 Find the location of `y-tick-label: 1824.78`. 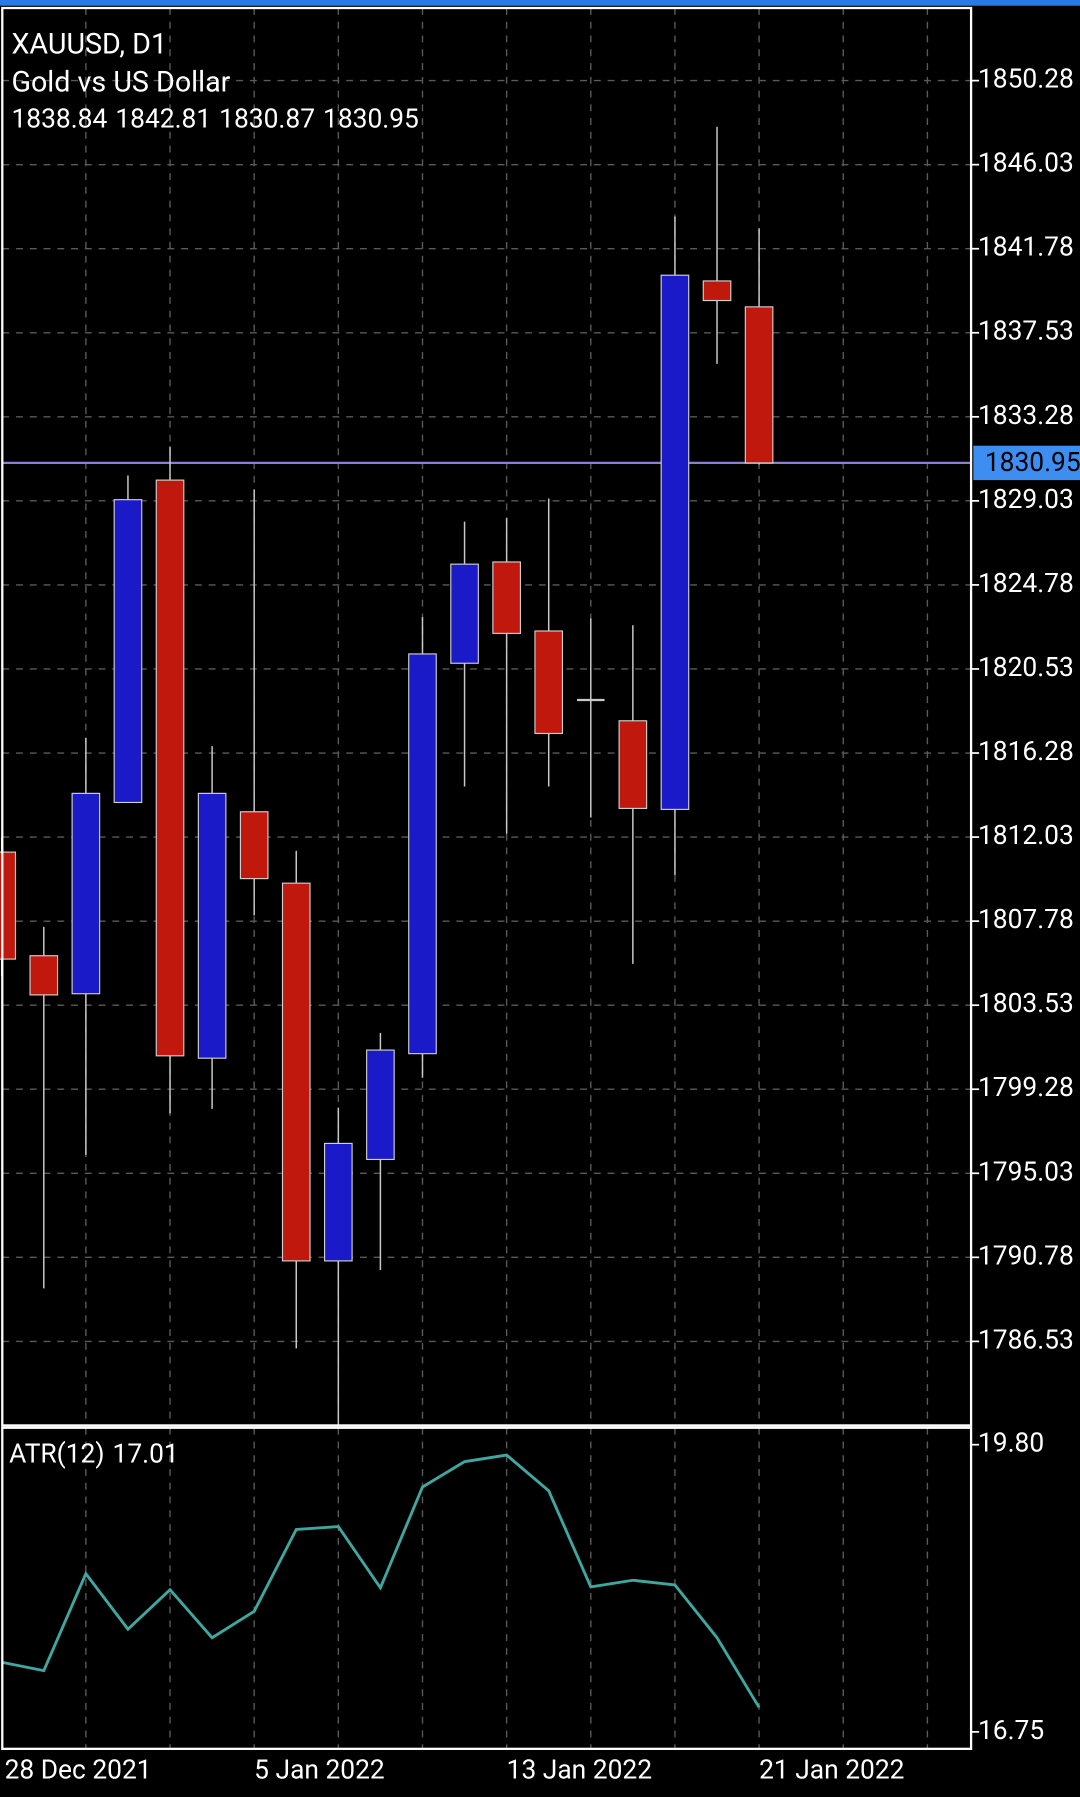

y-tick-label: 1824.78 is located at coordinates (1026, 584).